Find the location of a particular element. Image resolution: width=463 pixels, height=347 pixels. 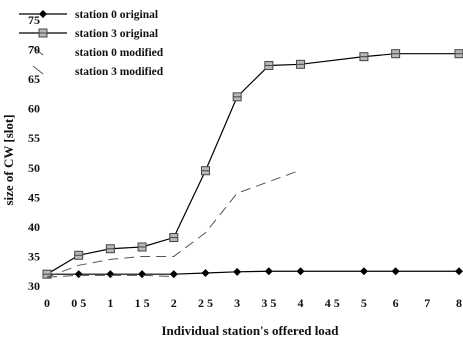

x-tick-label: 1 5 is located at coordinates (142, 303).